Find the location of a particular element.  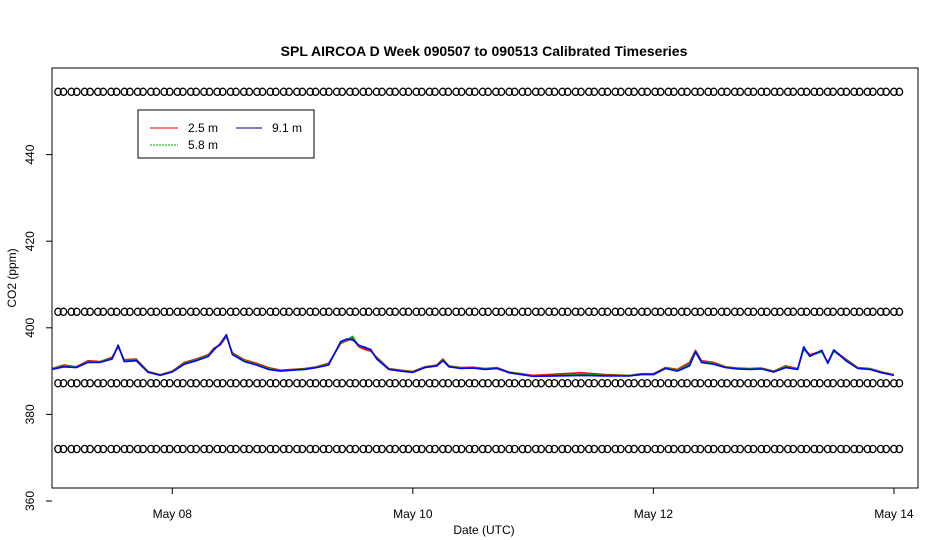

y-tick-label: 360 is located at coordinates (30, 501).